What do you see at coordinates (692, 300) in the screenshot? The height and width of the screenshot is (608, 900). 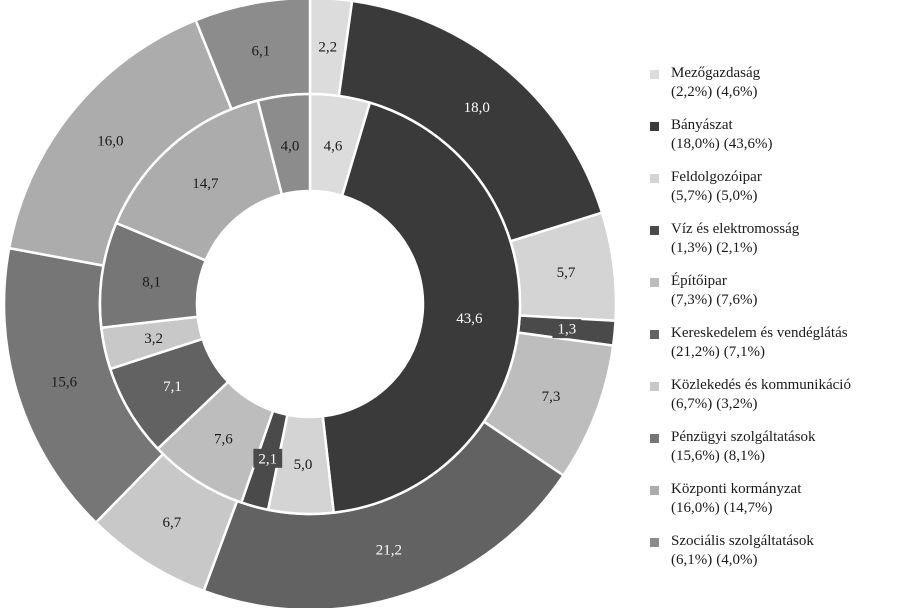 I see `legend-outer-percent: (7,3%)` at bounding box center [692, 300].